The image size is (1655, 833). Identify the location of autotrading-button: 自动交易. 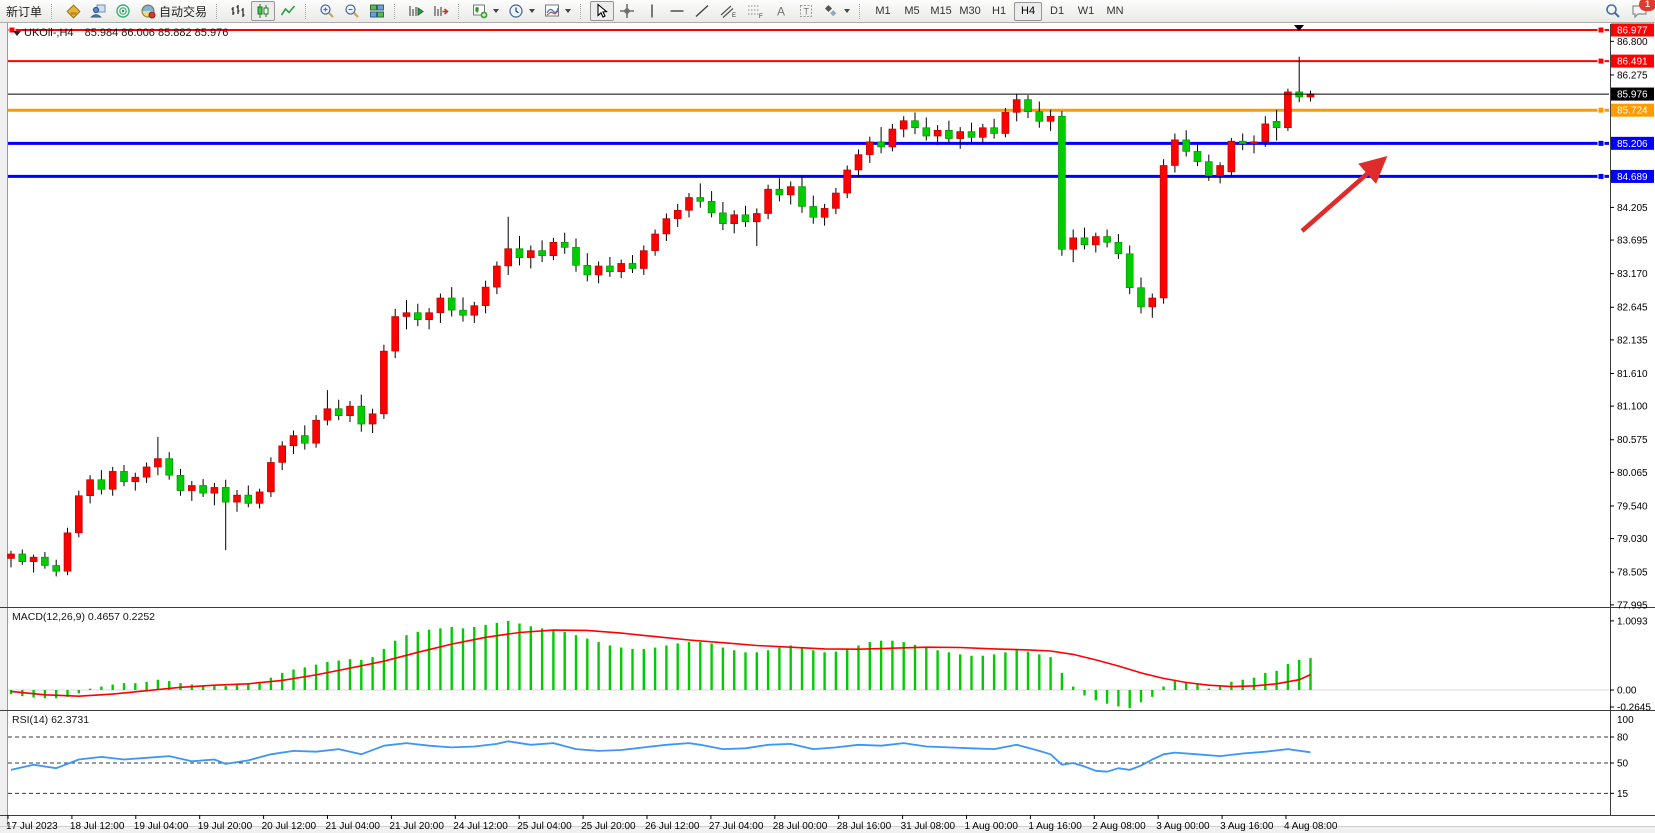
(173, 11).